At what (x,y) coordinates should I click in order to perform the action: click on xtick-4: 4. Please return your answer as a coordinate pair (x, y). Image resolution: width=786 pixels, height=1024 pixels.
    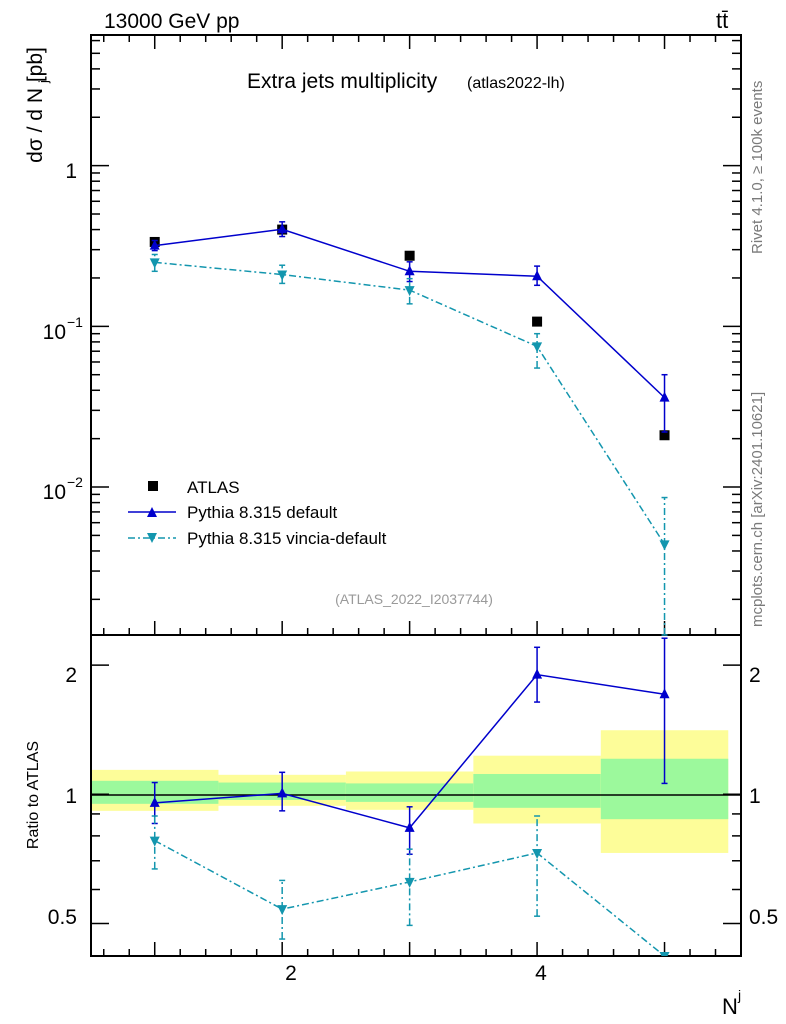
    Looking at the image, I should click on (541, 973).